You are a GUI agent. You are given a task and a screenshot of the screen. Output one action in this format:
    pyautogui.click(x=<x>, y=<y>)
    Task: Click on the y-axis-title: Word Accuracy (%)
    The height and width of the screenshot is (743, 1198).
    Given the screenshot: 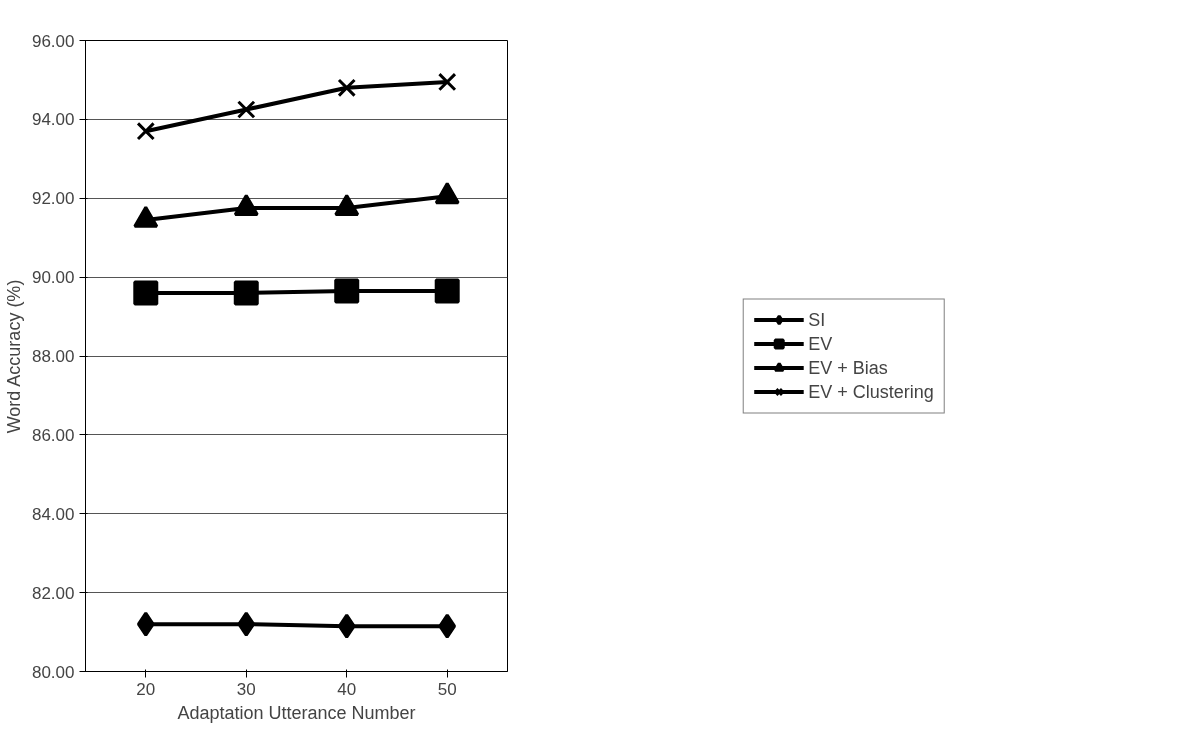 What is the action you would take?
    pyautogui.click(x=13, y=356)
    